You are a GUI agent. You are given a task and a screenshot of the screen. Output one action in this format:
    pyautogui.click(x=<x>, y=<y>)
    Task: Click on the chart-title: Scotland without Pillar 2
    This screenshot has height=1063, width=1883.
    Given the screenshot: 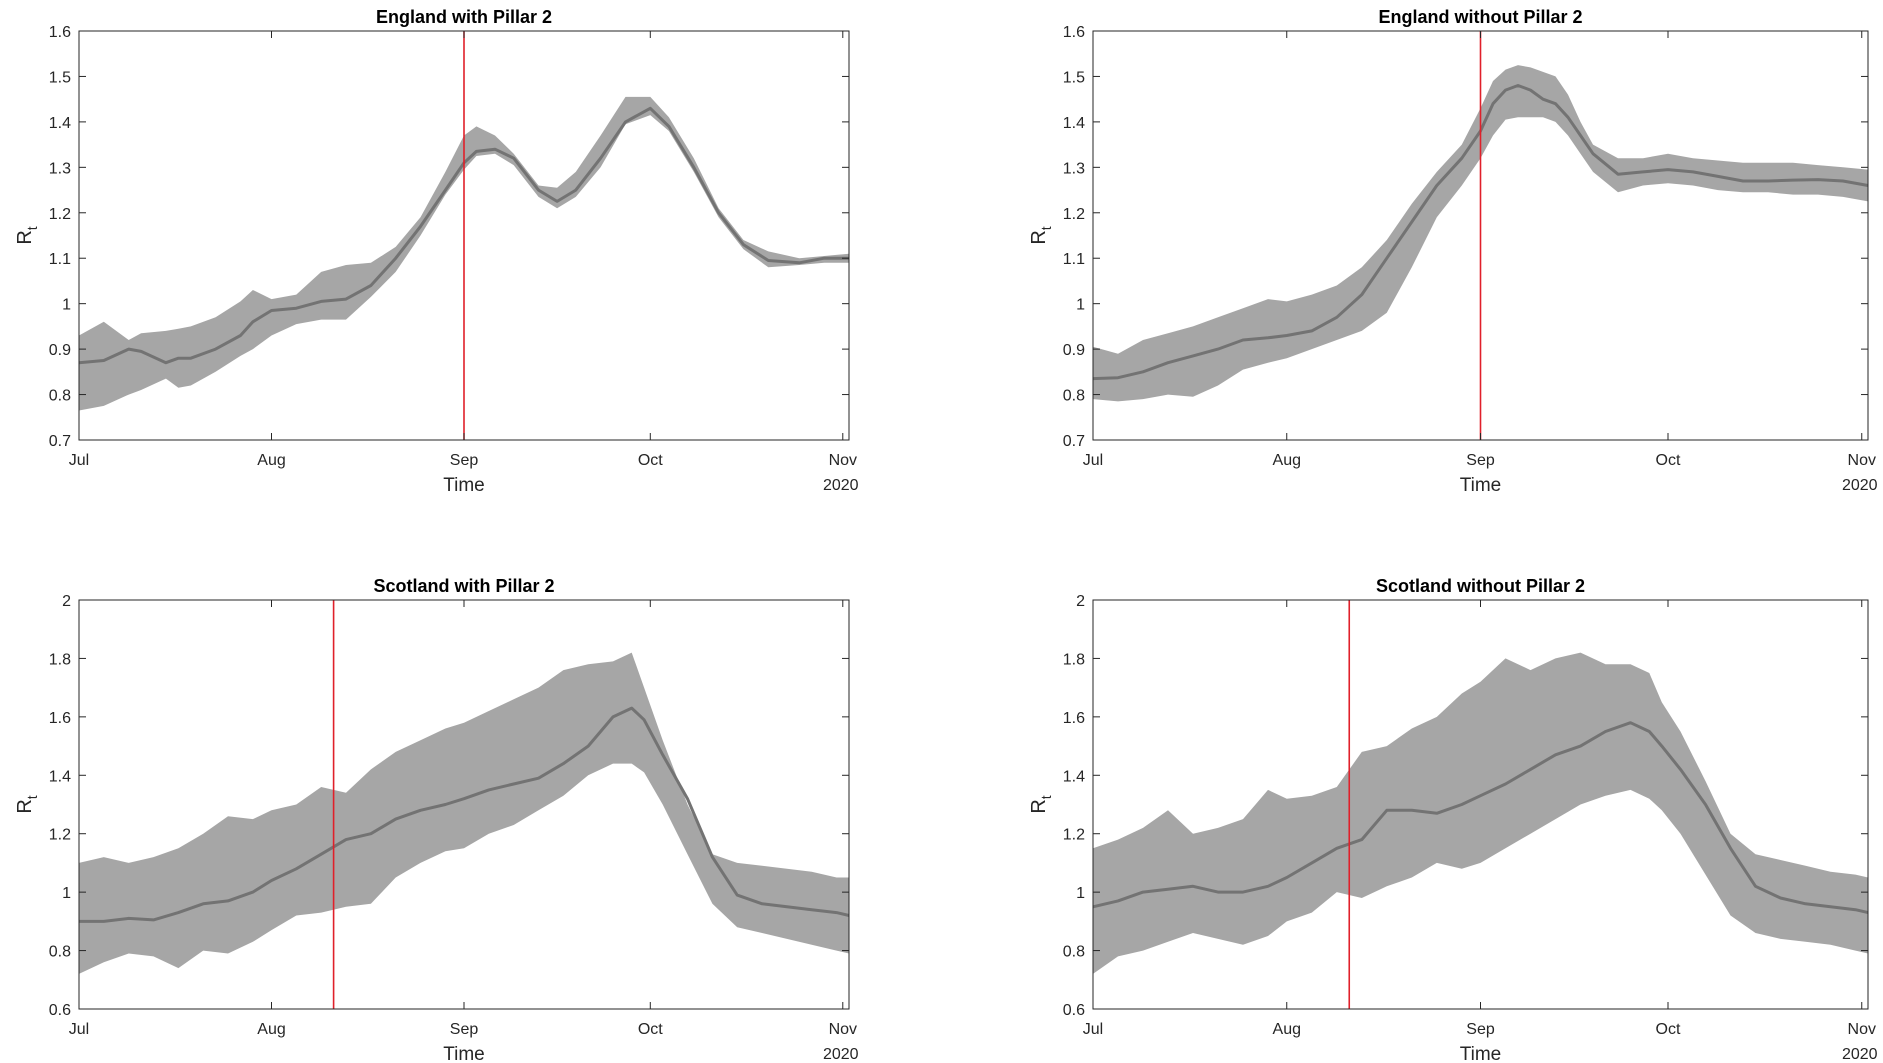 What is the action you would take?
    pyautogui.click(x=1480, y=586)
    